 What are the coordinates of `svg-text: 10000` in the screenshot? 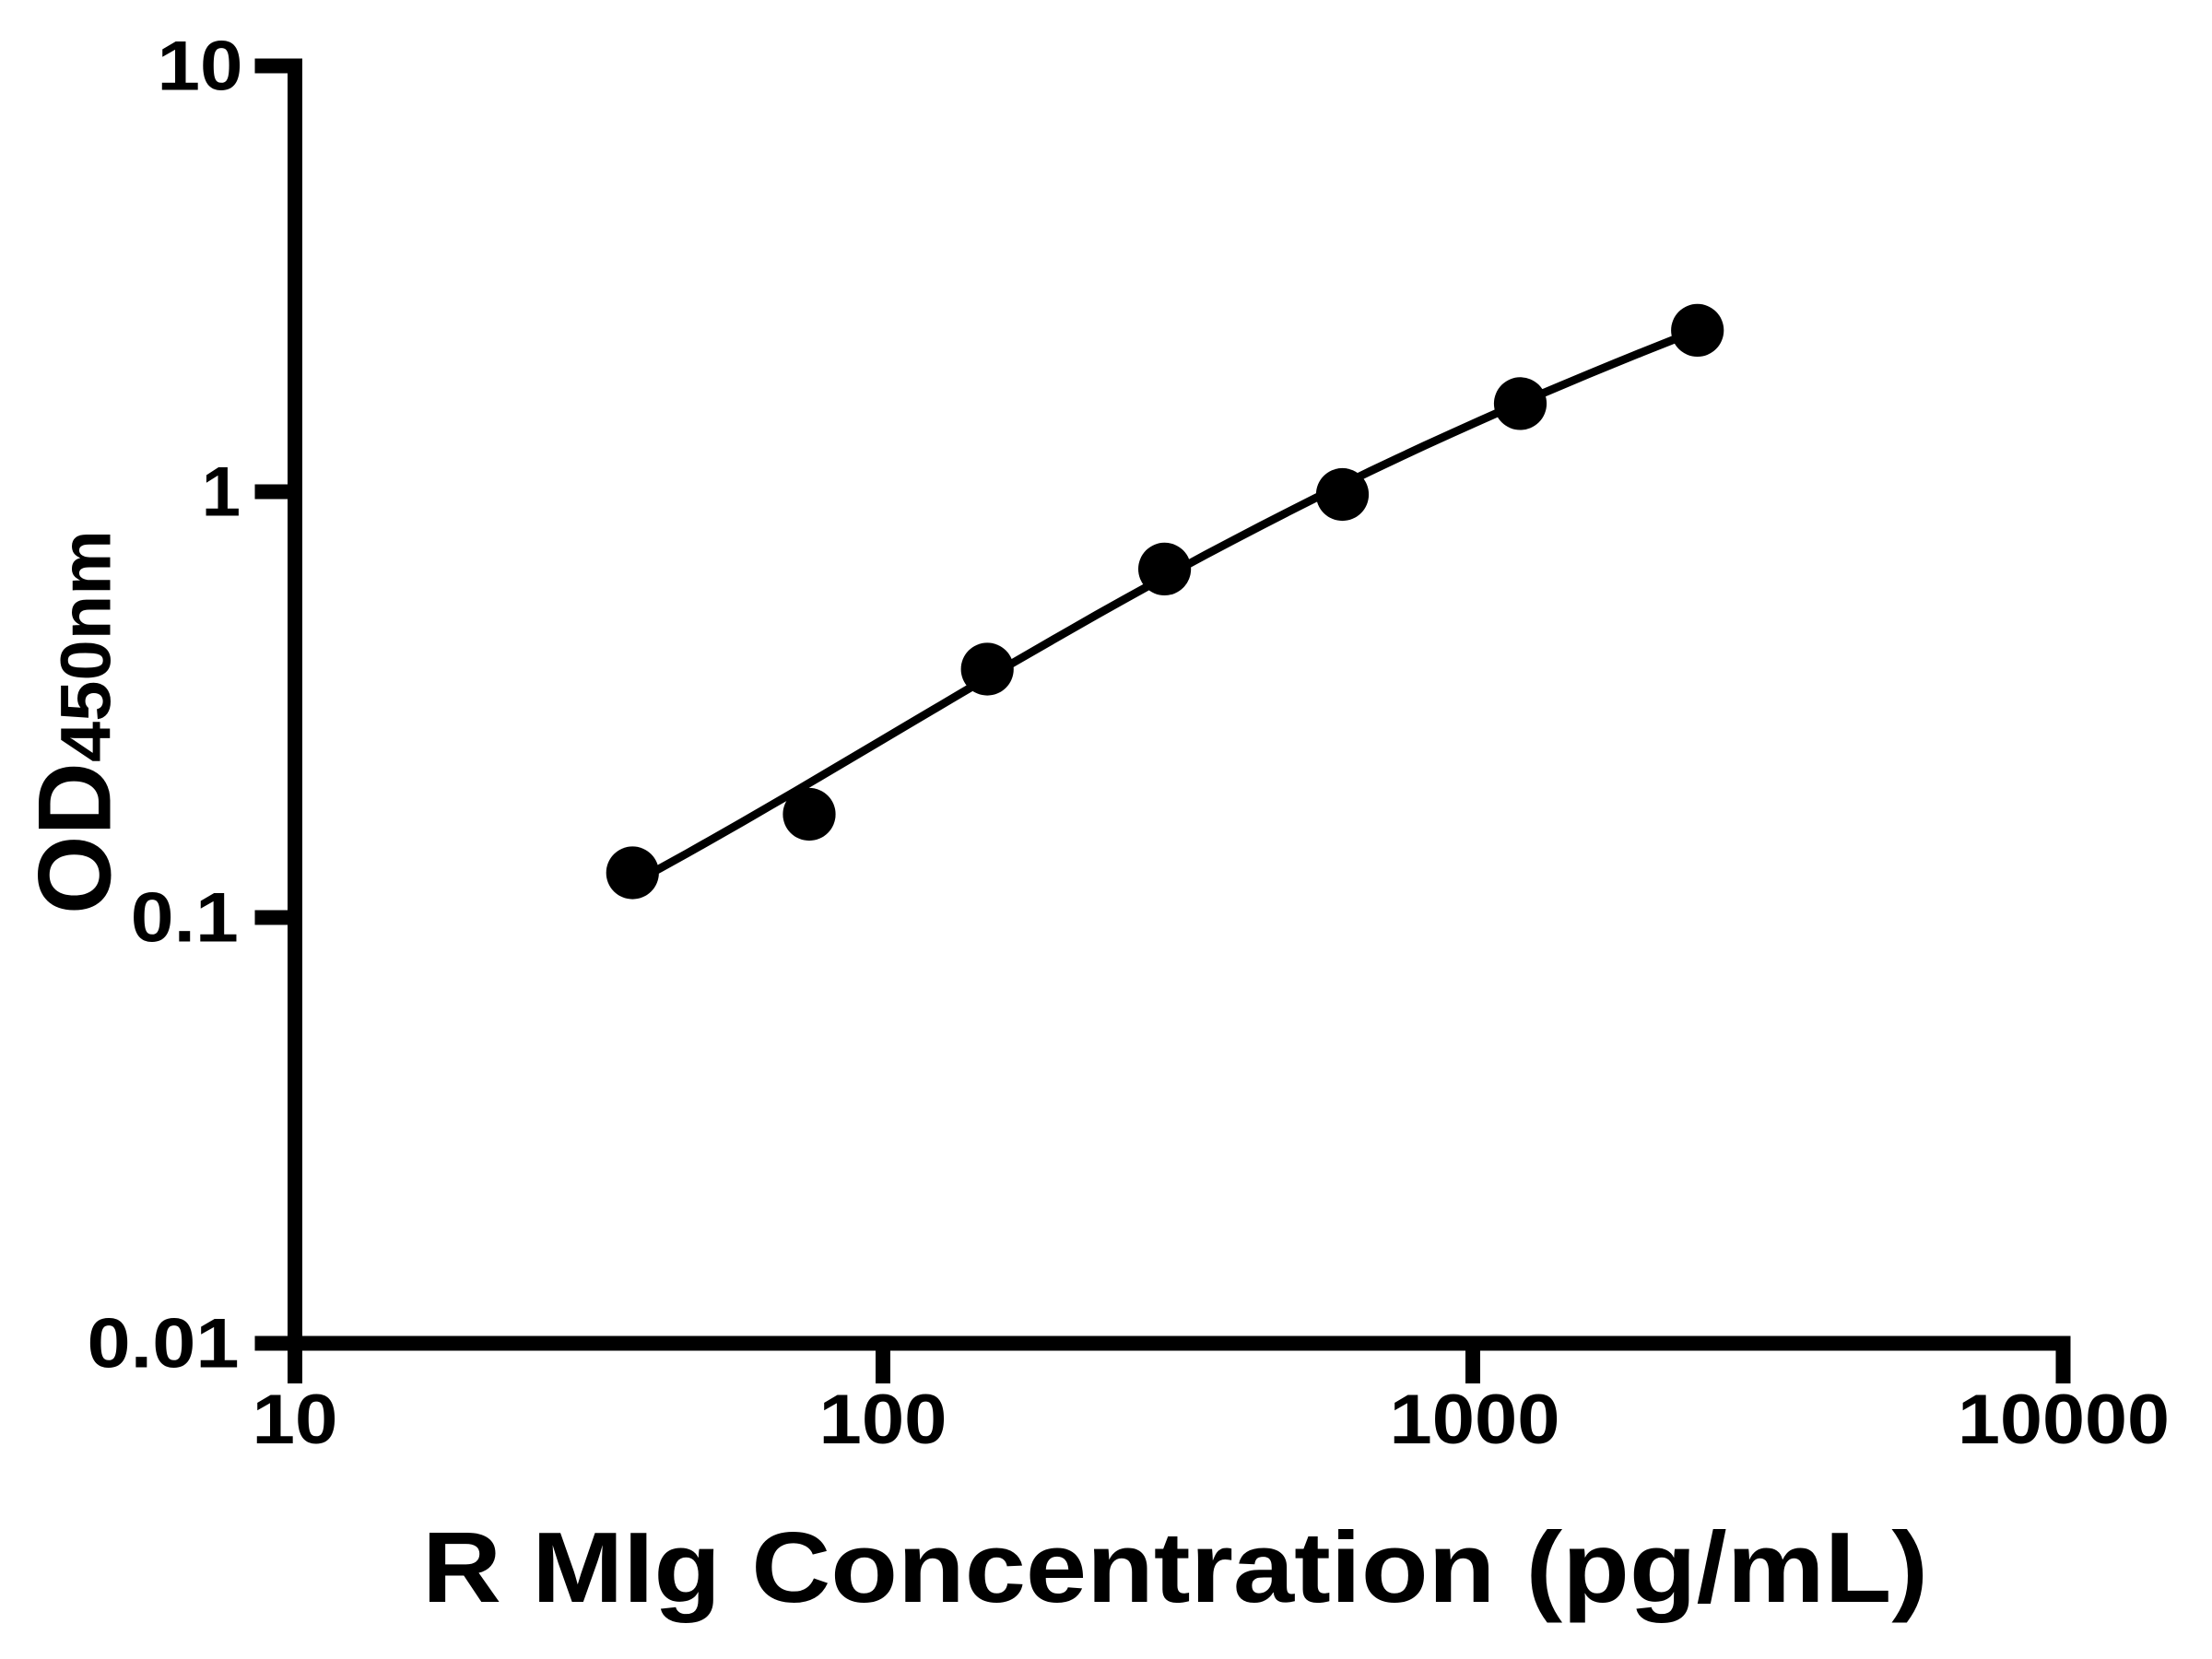 It's located at (2064, 1420).